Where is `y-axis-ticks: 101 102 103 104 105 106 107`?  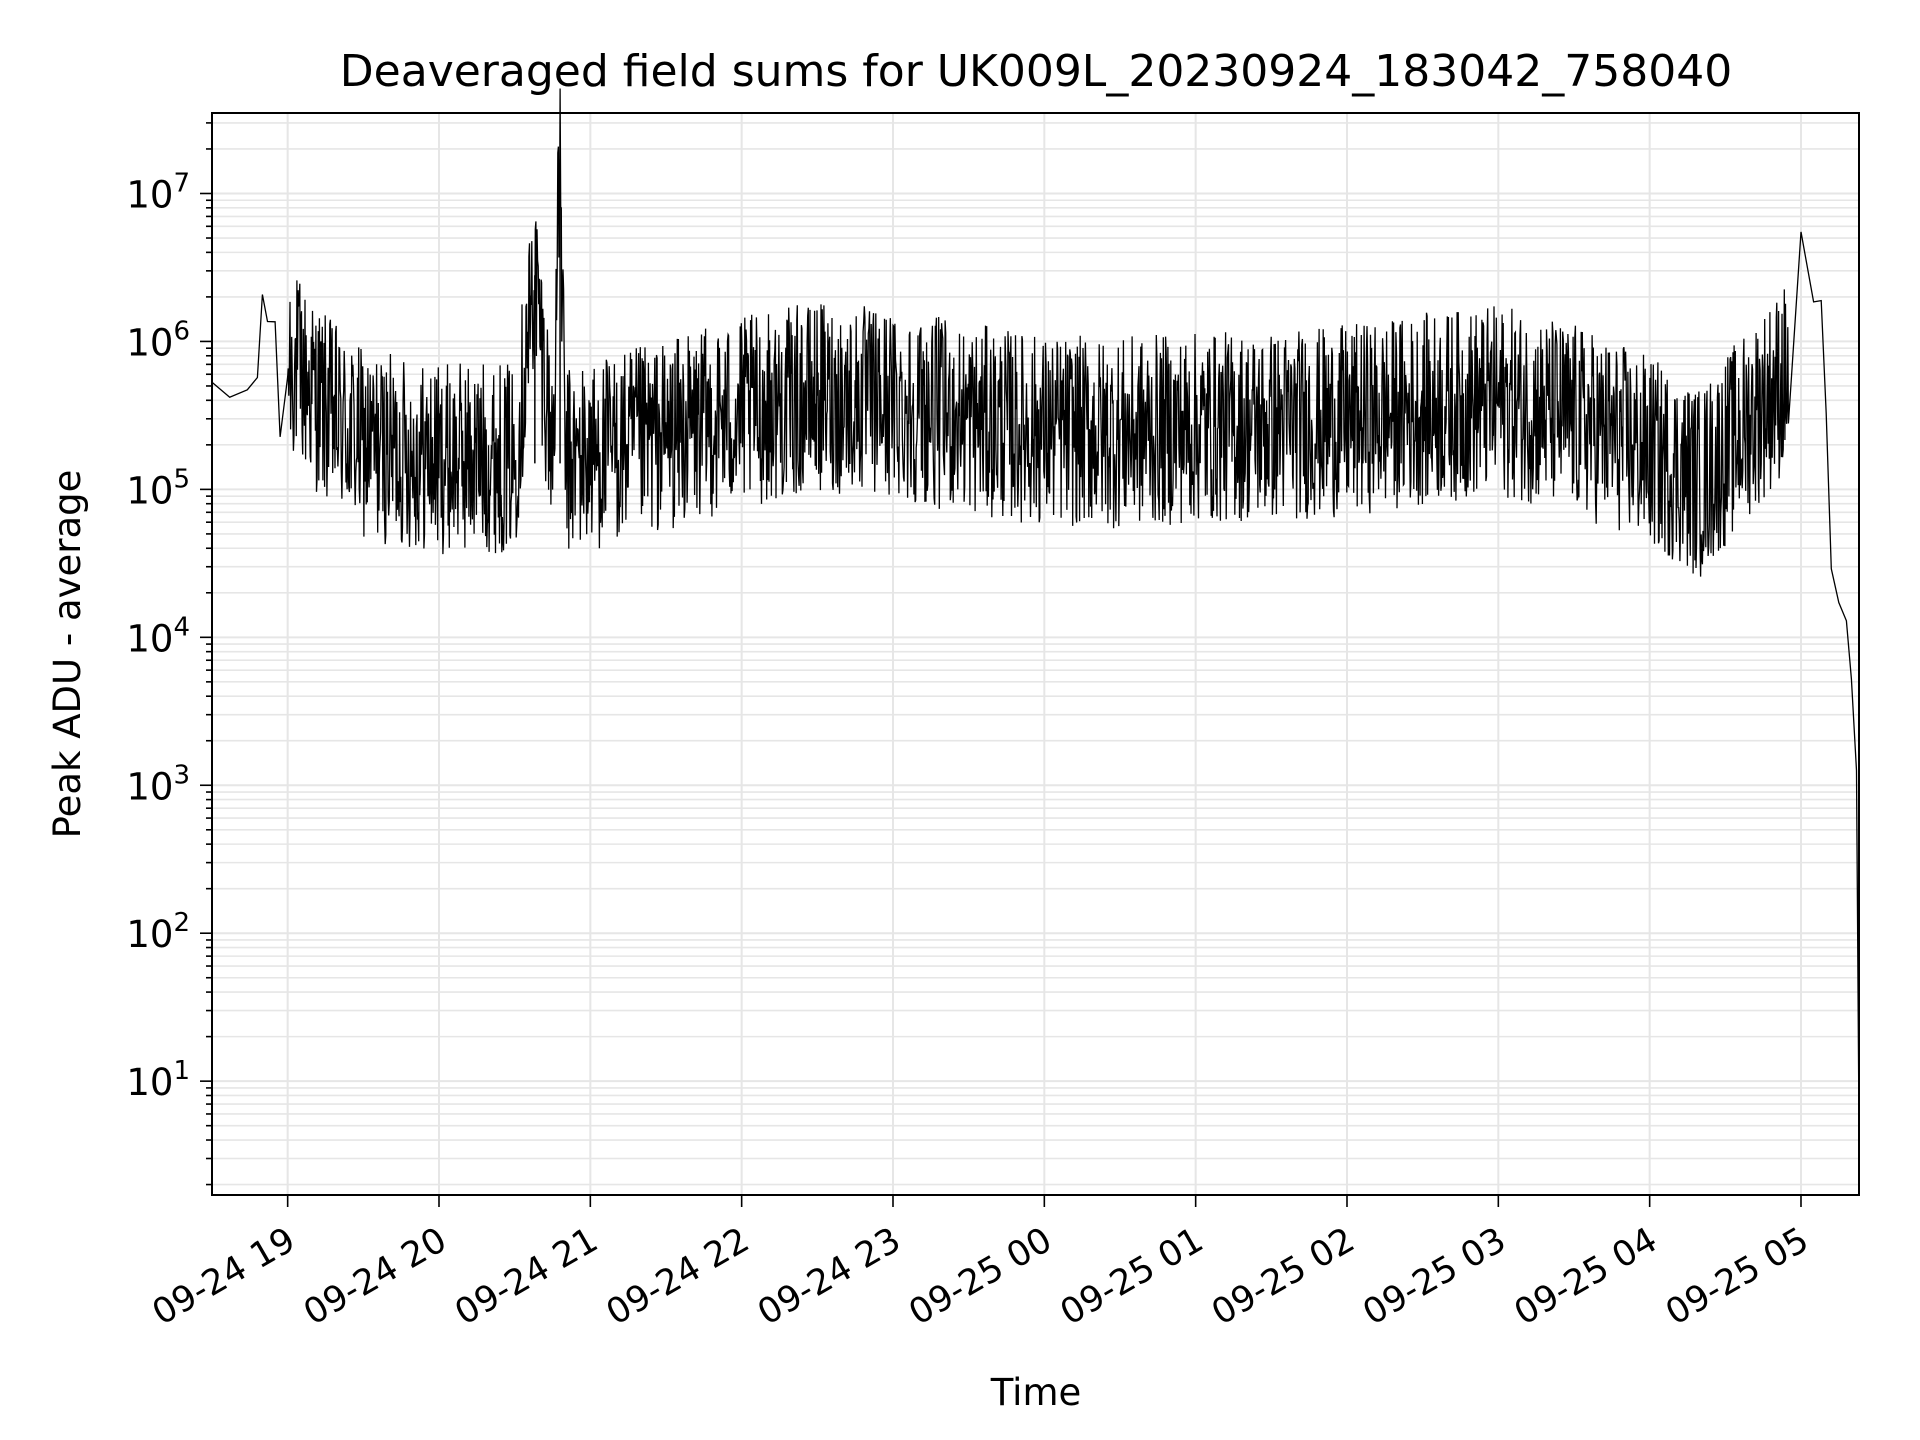
y-axis-ticks: 101 102 103 104 105 106 107 is located at coordinates (169, 654).